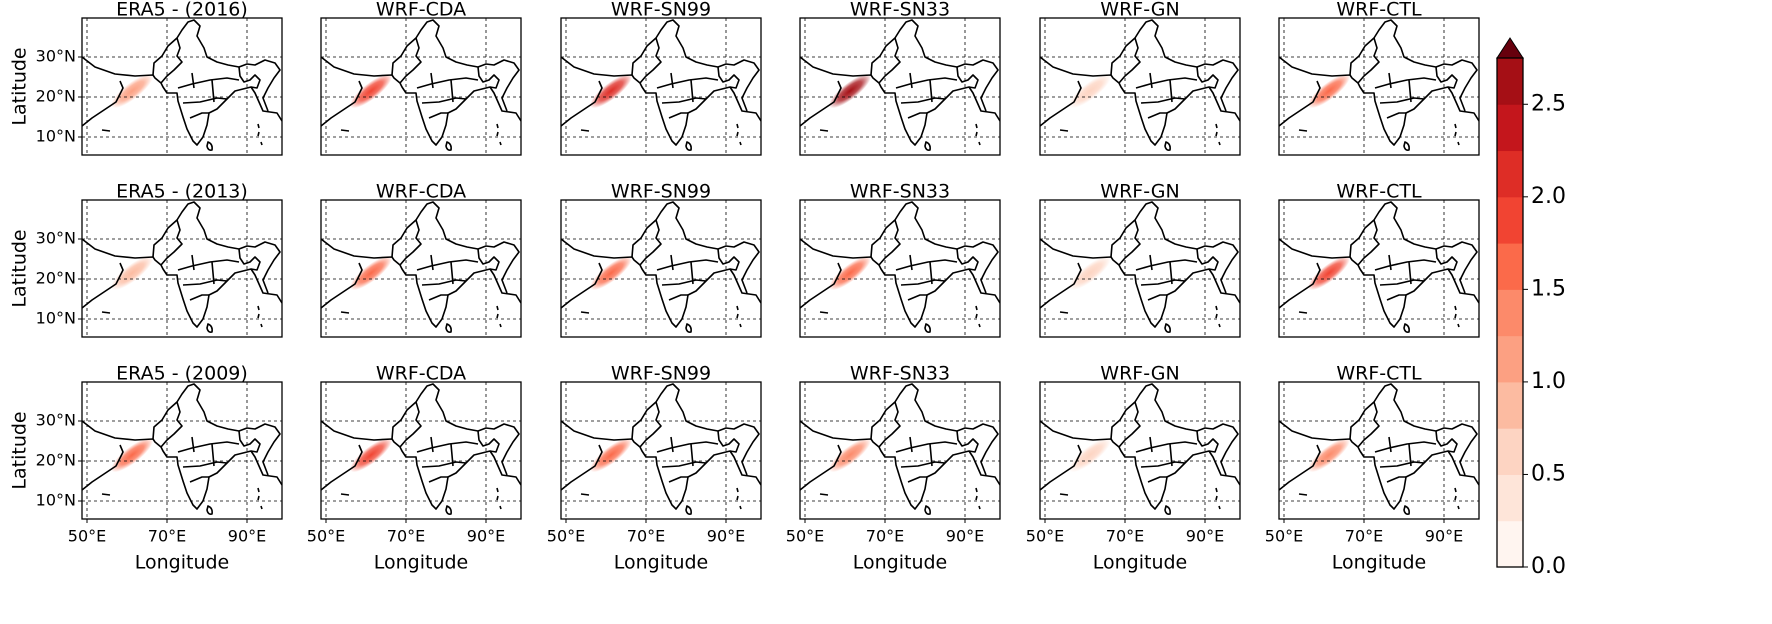 The width and height of the screenshot is (1772, 624). Describe the element at coordinates (326, 536) in the screenshot. I see `x-tick-label: 50°E` at that location.